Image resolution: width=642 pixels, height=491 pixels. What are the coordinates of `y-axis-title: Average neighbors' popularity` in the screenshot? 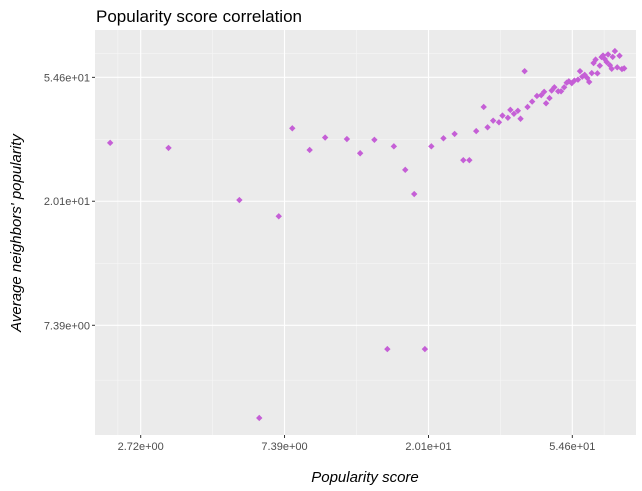 It's located at (16, 233).